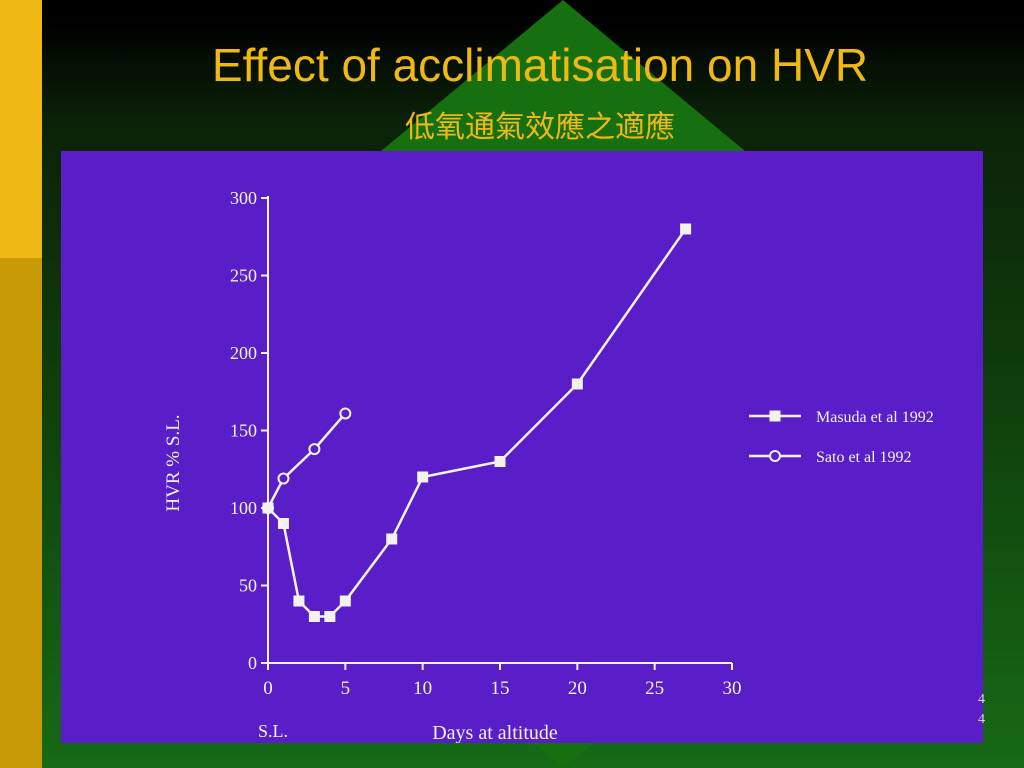 The image size is (1024, 768). What do you see at coordinates (864, 457) in the screenshot?
I see `legend-label: Sato et al 1992` at bounding box center [864, 457].